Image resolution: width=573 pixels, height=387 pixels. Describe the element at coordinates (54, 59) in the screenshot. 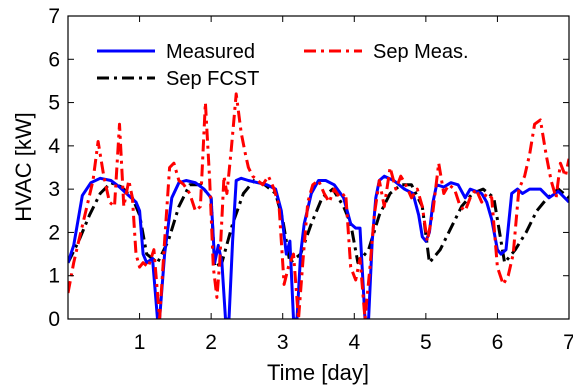

I see `y-tick-label: 6` at that location.